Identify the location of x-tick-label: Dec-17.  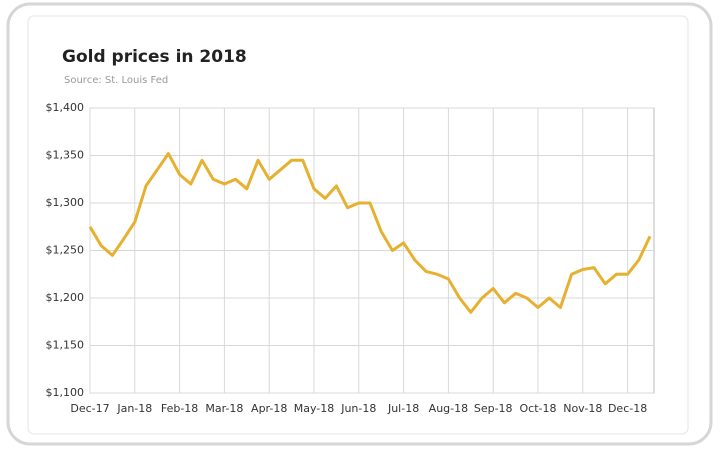
(89, 408).